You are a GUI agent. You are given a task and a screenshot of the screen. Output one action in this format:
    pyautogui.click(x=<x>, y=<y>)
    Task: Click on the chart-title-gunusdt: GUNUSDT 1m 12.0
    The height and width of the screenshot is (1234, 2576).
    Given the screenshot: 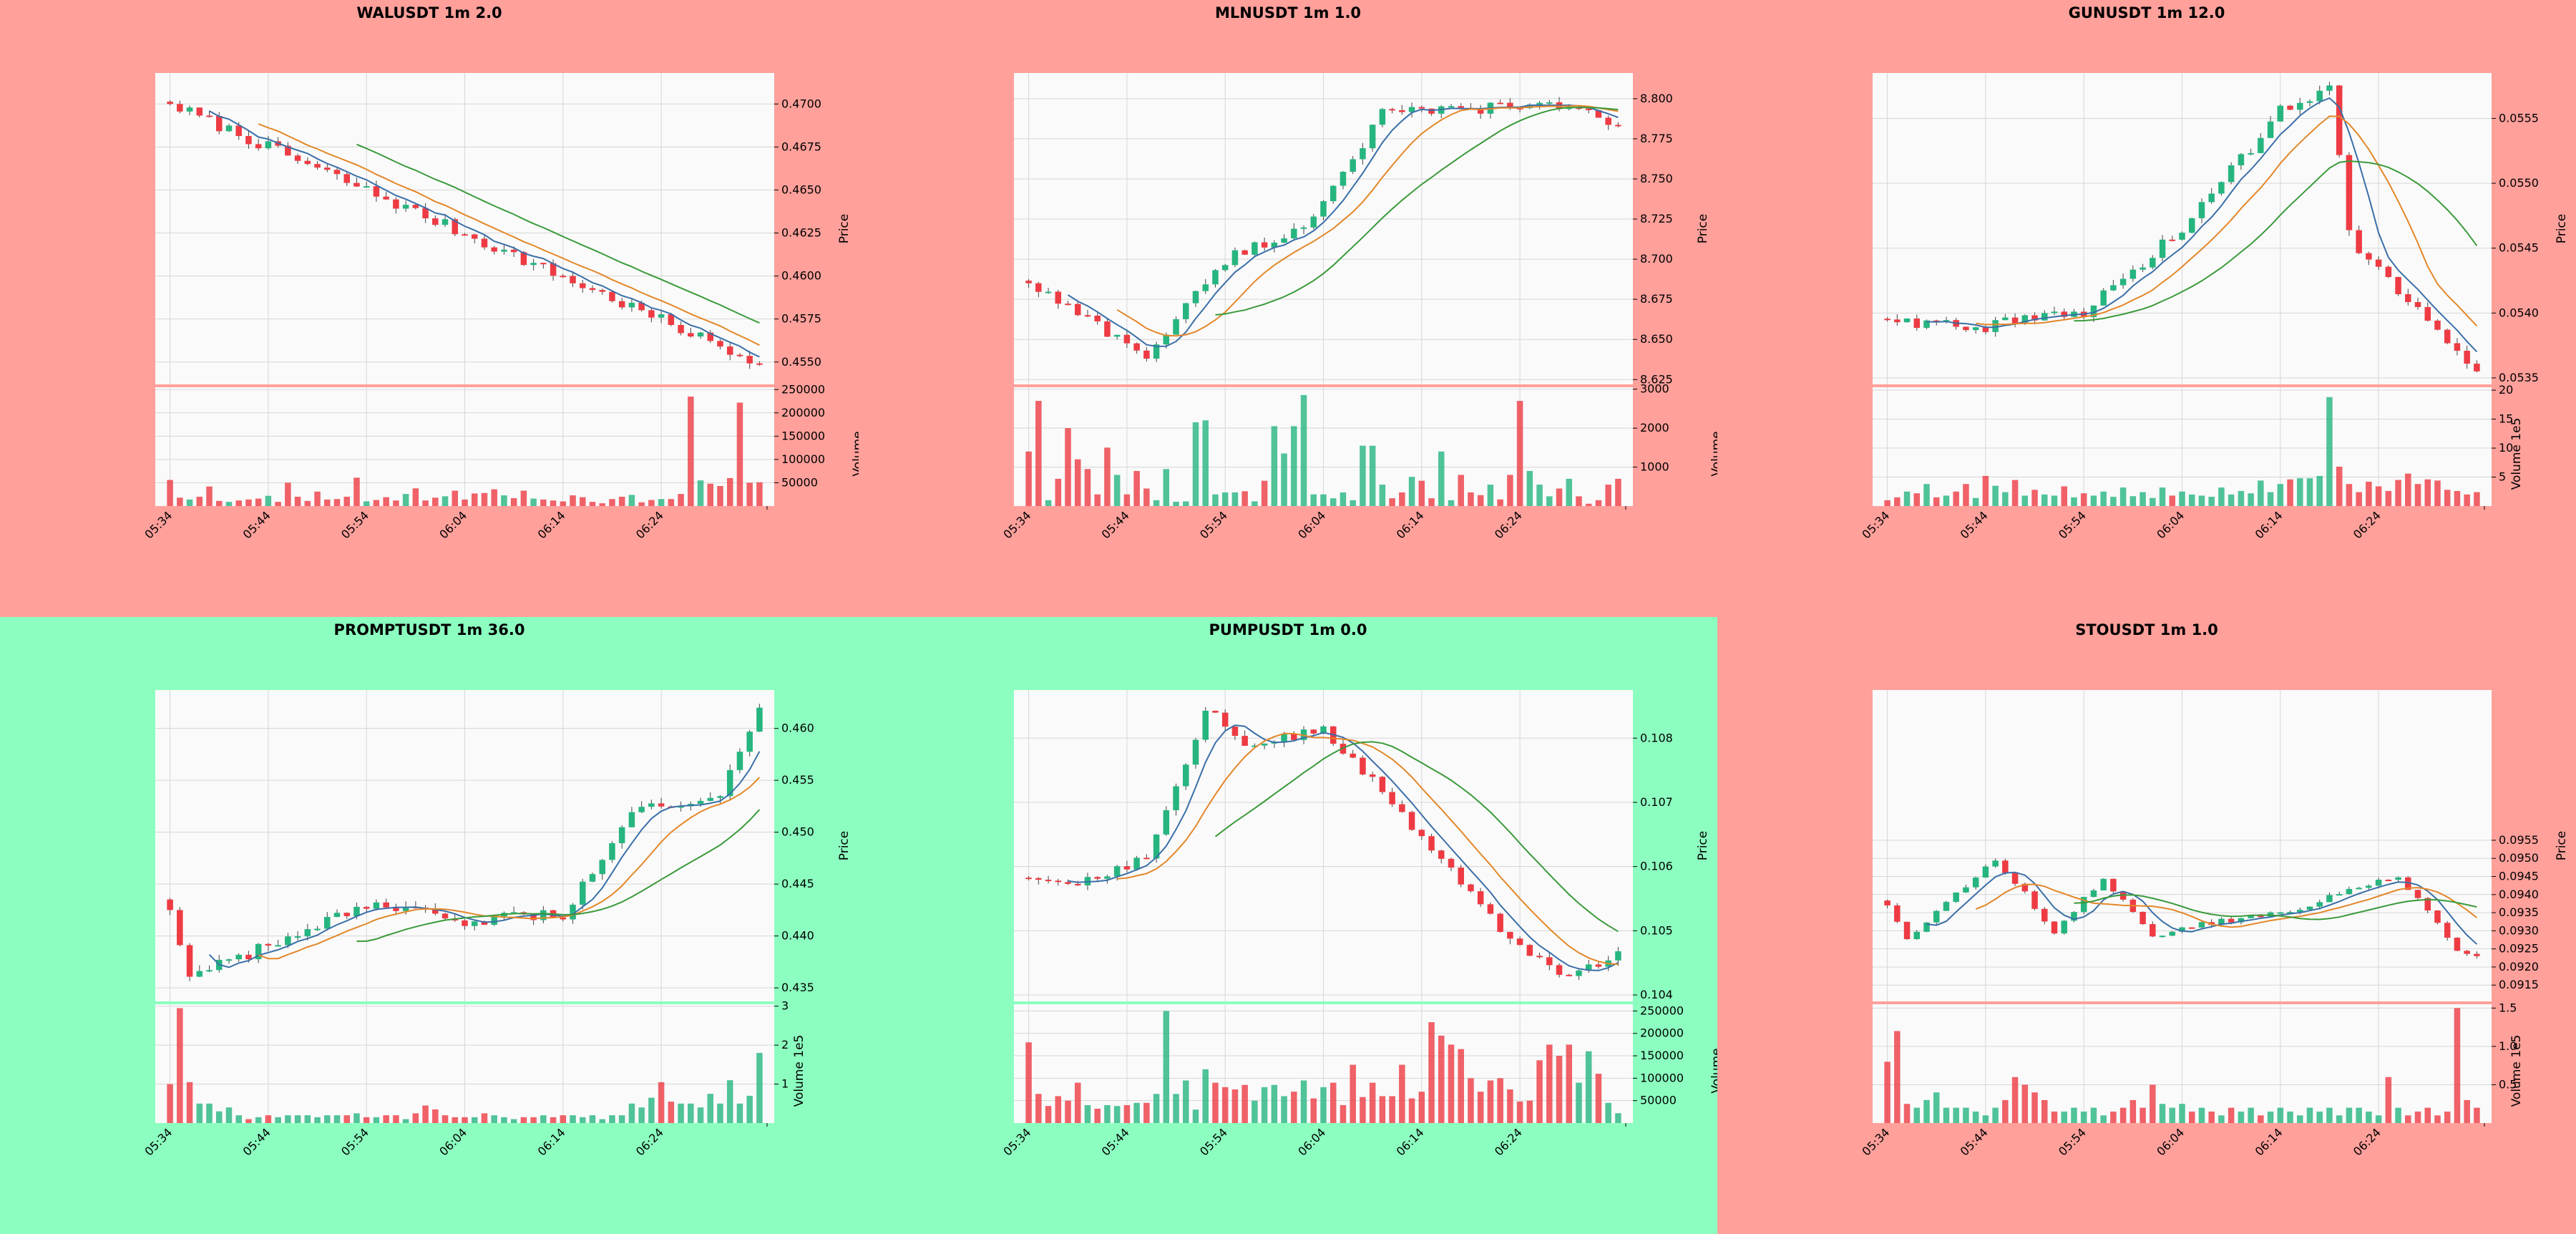 What is the action you would take?
    pyautogui.click(x=2146, y=12)
    